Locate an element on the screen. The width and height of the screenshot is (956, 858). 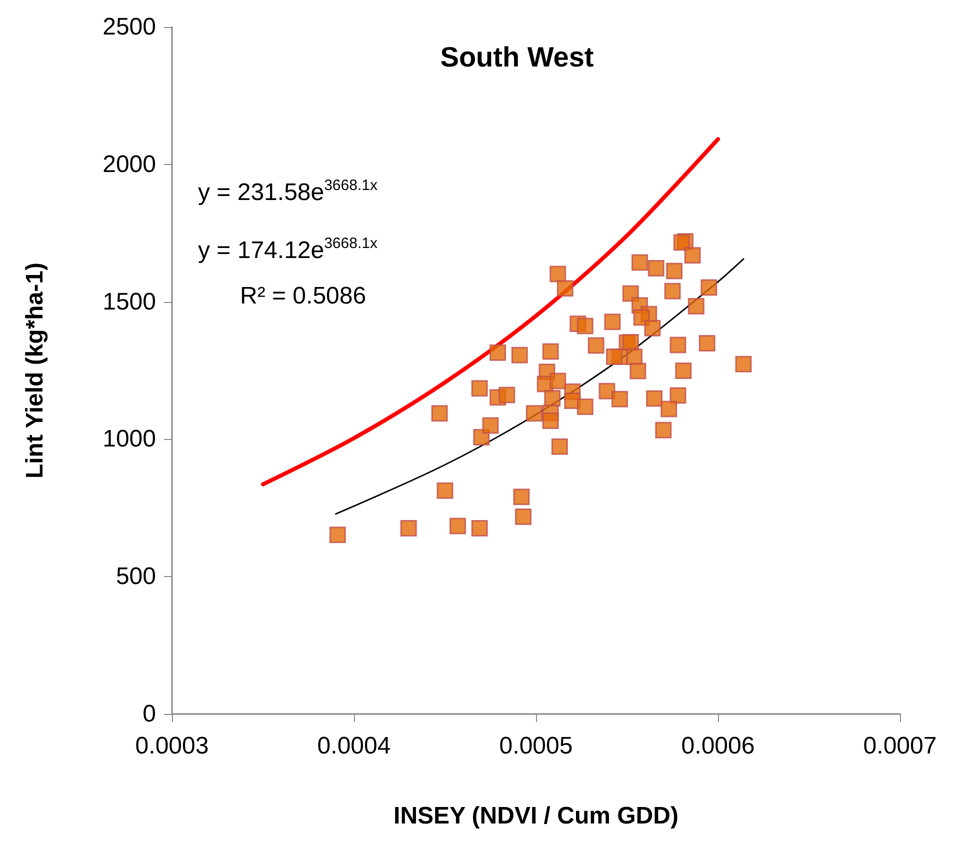
x-tick-label: 0.0003 is located at coordinates (172, 746).